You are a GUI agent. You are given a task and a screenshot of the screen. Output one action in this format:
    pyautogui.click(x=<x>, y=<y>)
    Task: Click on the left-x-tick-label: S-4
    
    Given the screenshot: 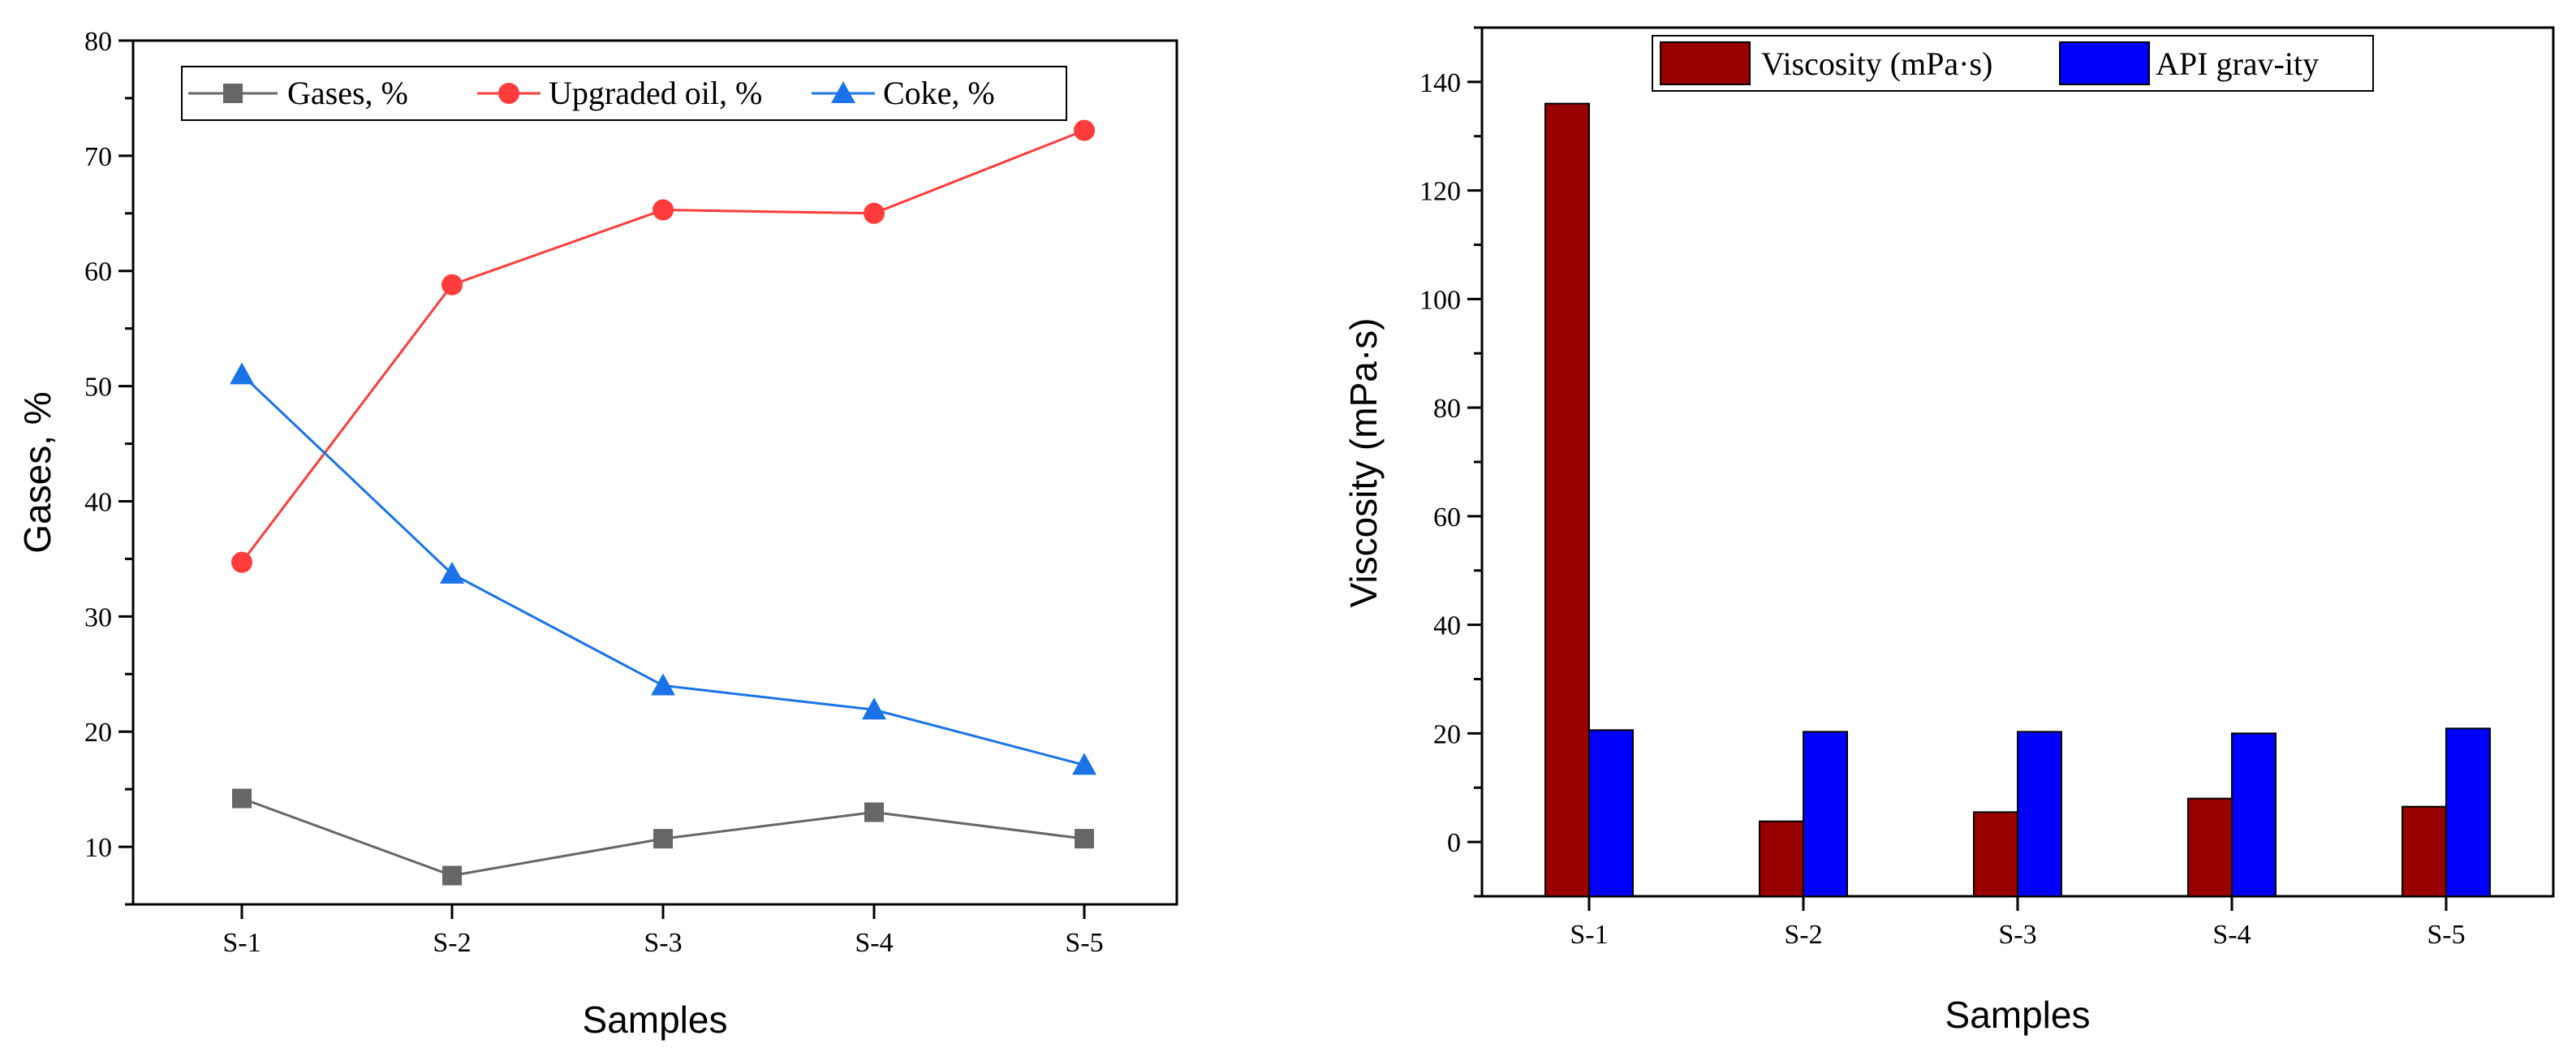 What is the action you would take?
    pyautogui.click(x=874, y=943)
    